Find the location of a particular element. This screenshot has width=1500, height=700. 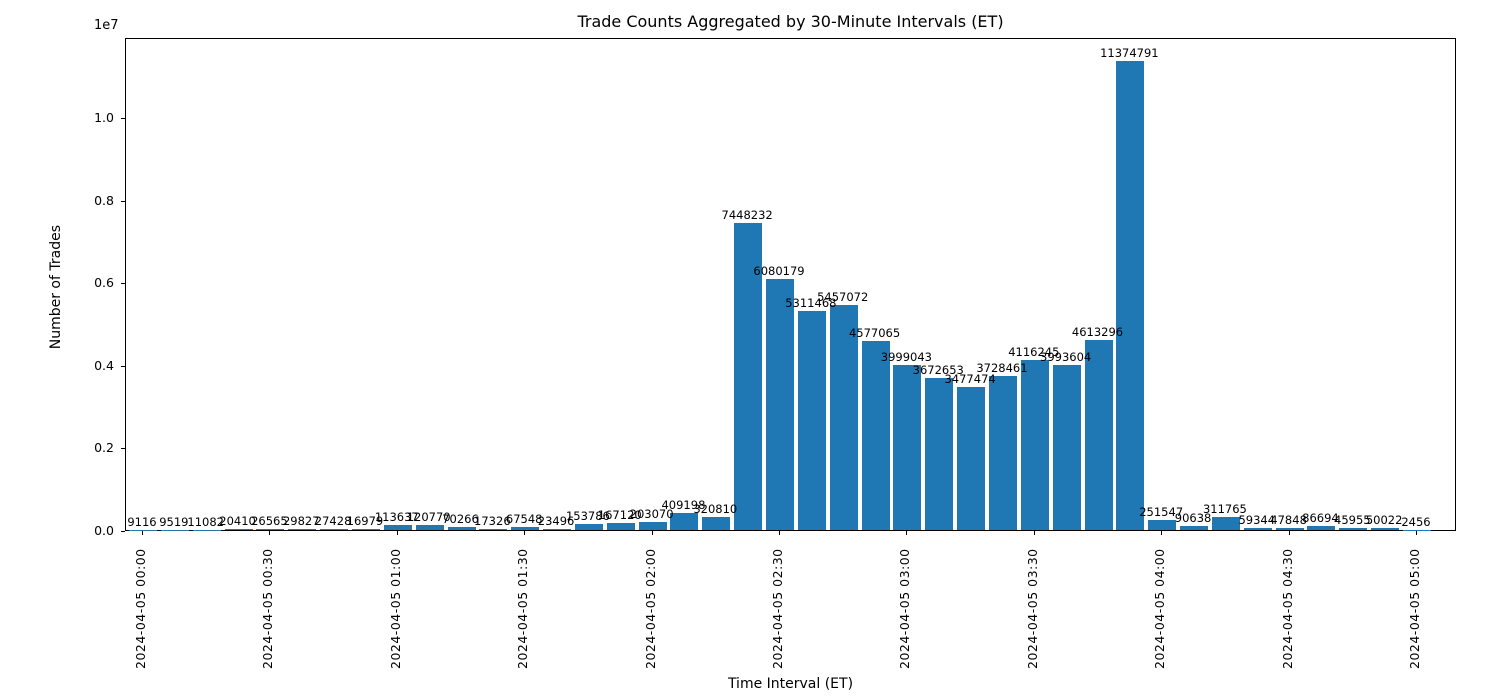

bar-value-label: 7448232 is located at coordinates (747, 214).